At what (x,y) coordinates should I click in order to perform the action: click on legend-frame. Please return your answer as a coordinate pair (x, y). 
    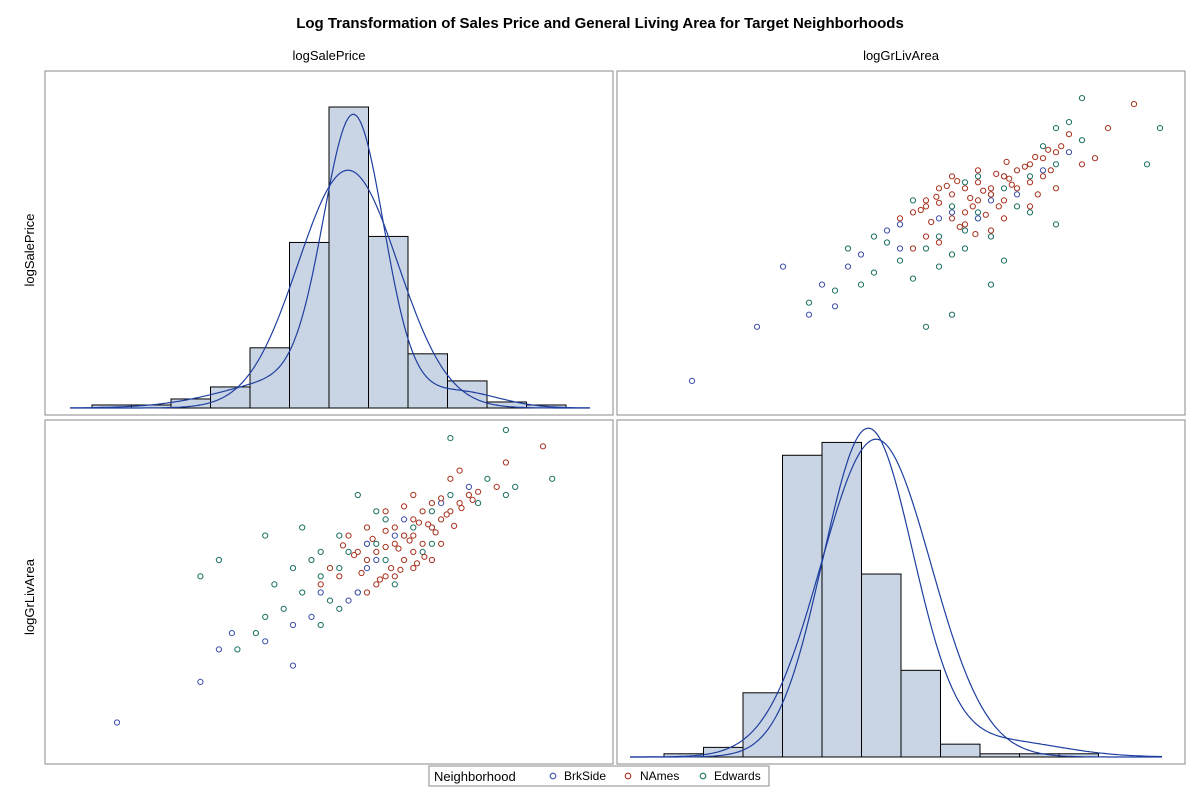
    Looking at the image, I should click on (599, 776).